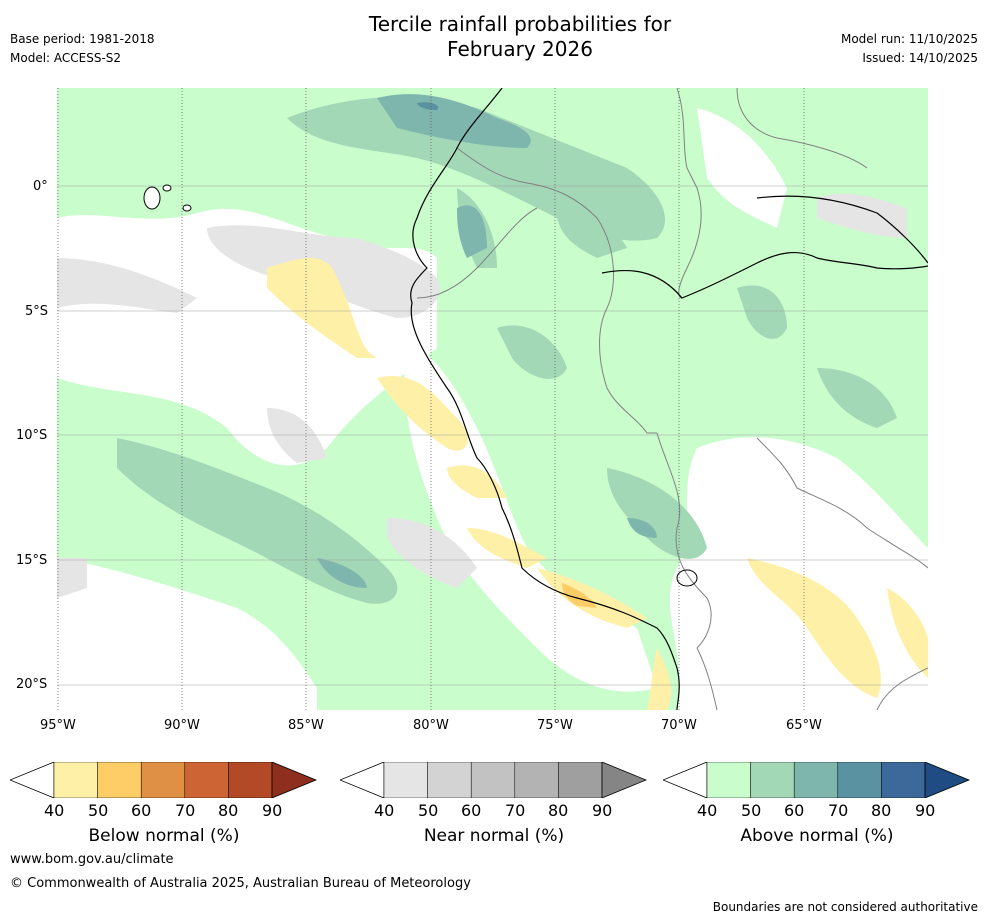 Image resolution: width=988 pixels, height=919 pixels. I want to click on colorbar-above-tick-50: 50, so click(751, 810).